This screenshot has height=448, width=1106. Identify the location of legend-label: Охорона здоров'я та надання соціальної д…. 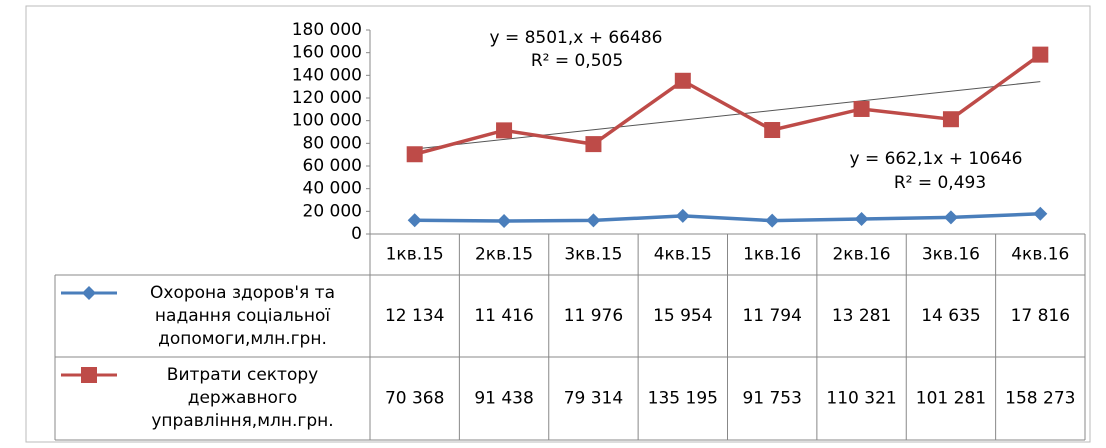
(242, 315).